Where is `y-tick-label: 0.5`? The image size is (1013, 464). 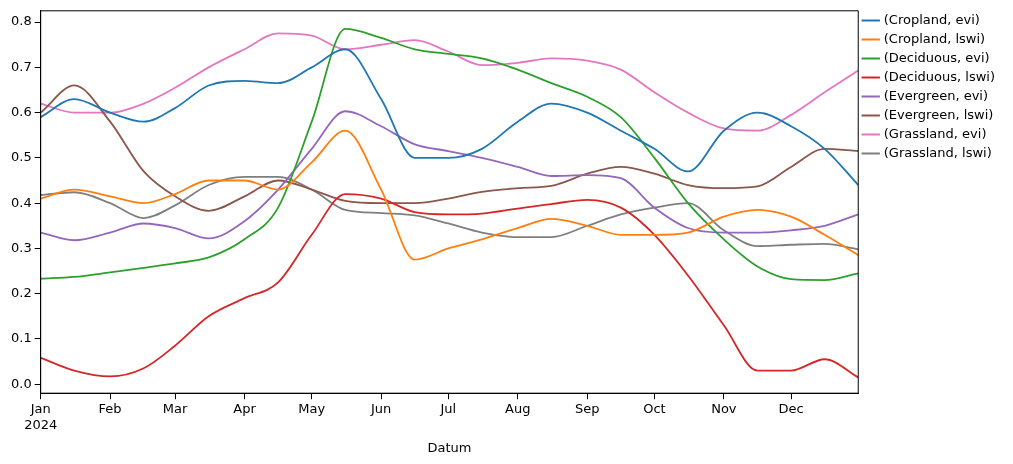
y-tick-label: 0.5 is located at coordinates (21, 157).